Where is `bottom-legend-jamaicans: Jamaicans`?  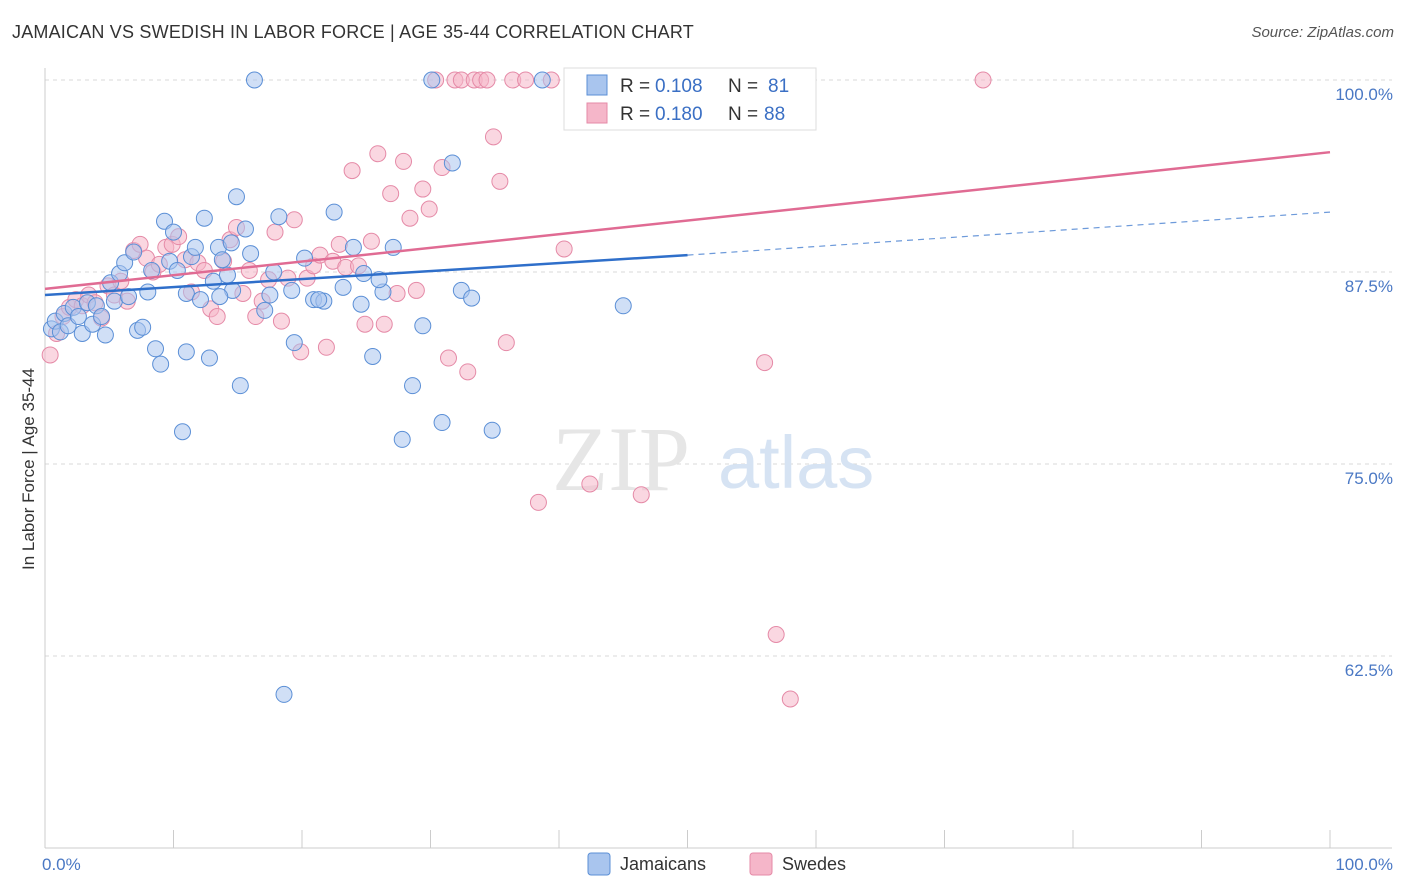
bottom-legend-jamaicans: Jamaicans is located at coordinates (663, 864).